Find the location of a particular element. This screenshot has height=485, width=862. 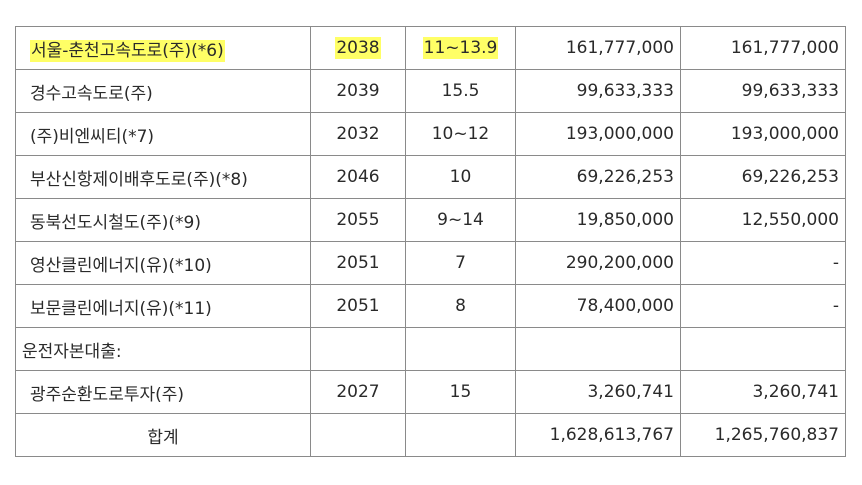

total-label-cell: 합계 is located at coordinates (163, 435).